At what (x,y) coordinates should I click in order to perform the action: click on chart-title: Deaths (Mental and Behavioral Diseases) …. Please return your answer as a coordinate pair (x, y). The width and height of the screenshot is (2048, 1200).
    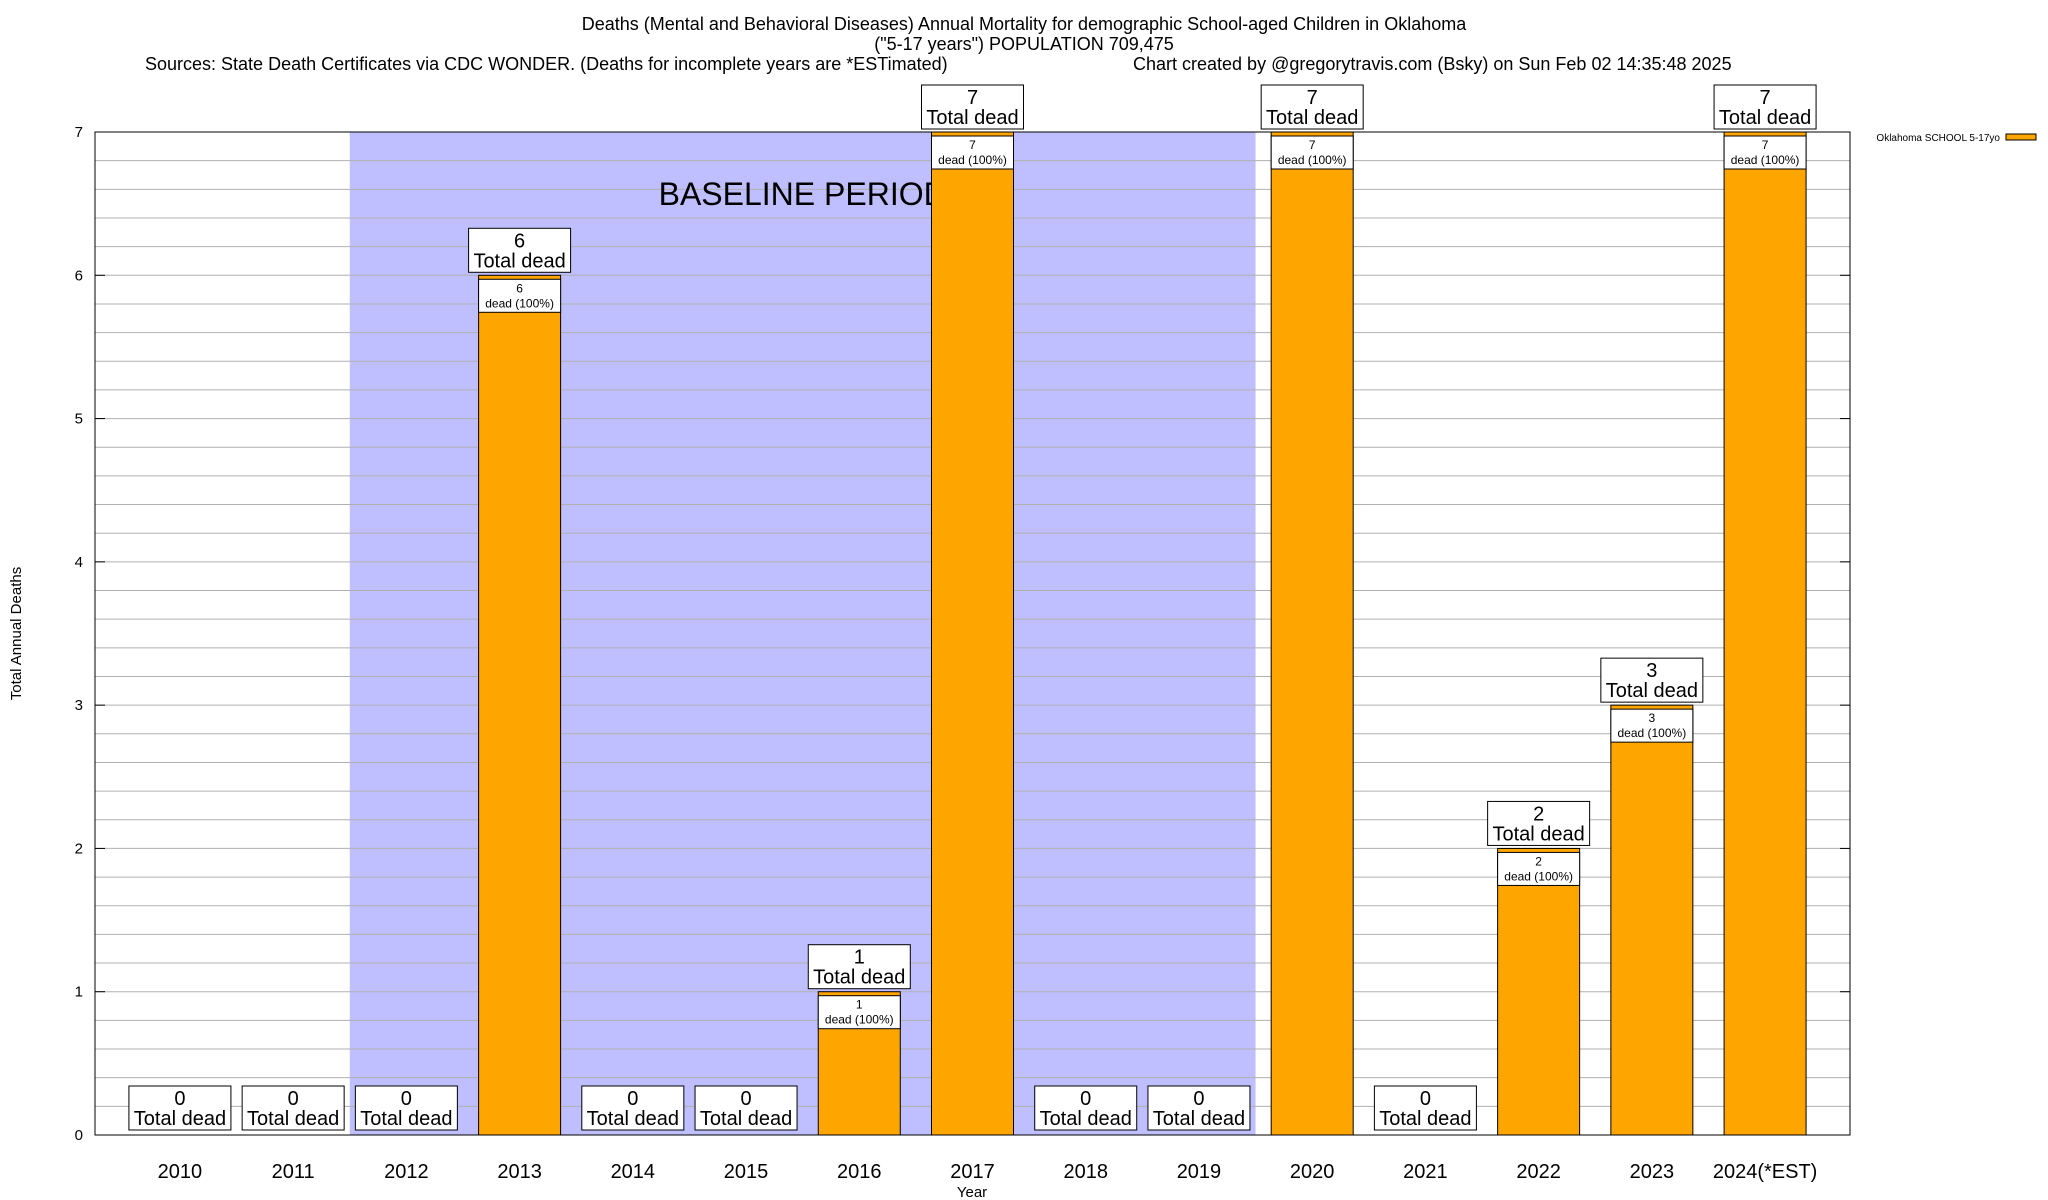
    Looking at the image, I should click on (1024, 24).